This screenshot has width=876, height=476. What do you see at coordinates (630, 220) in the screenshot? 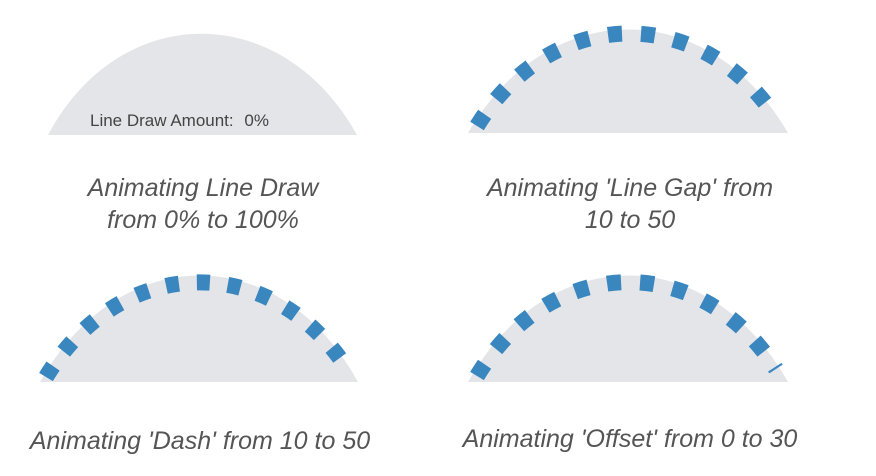
I see `caption-line-2: 10 to 50` at bounding box center [630, 220].